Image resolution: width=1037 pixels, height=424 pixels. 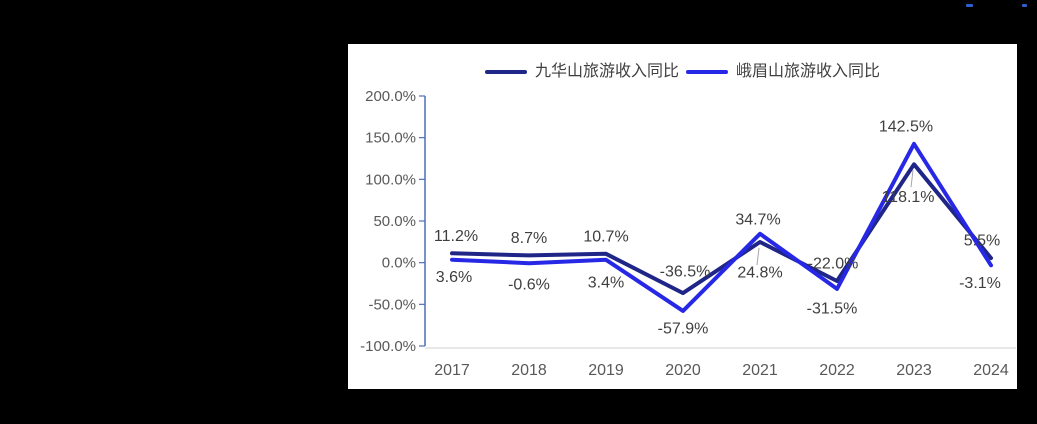 I want to click on data-point-label: -22.0%, so click(x=833, y=264).